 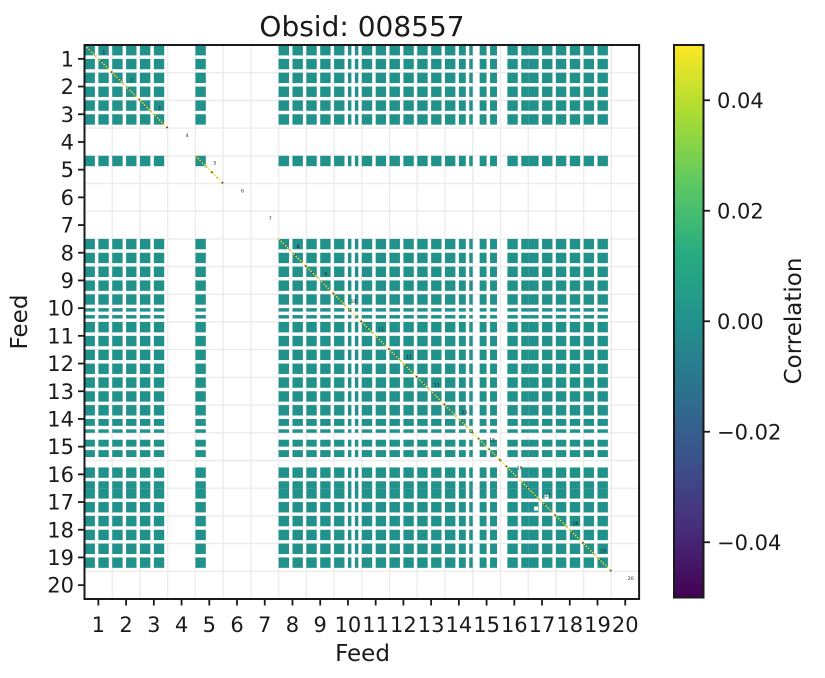 I want to click on colorbar: 0.04 0.02 0.00 −0.02 −0.04 Correlation, so click(x=740, y=321).